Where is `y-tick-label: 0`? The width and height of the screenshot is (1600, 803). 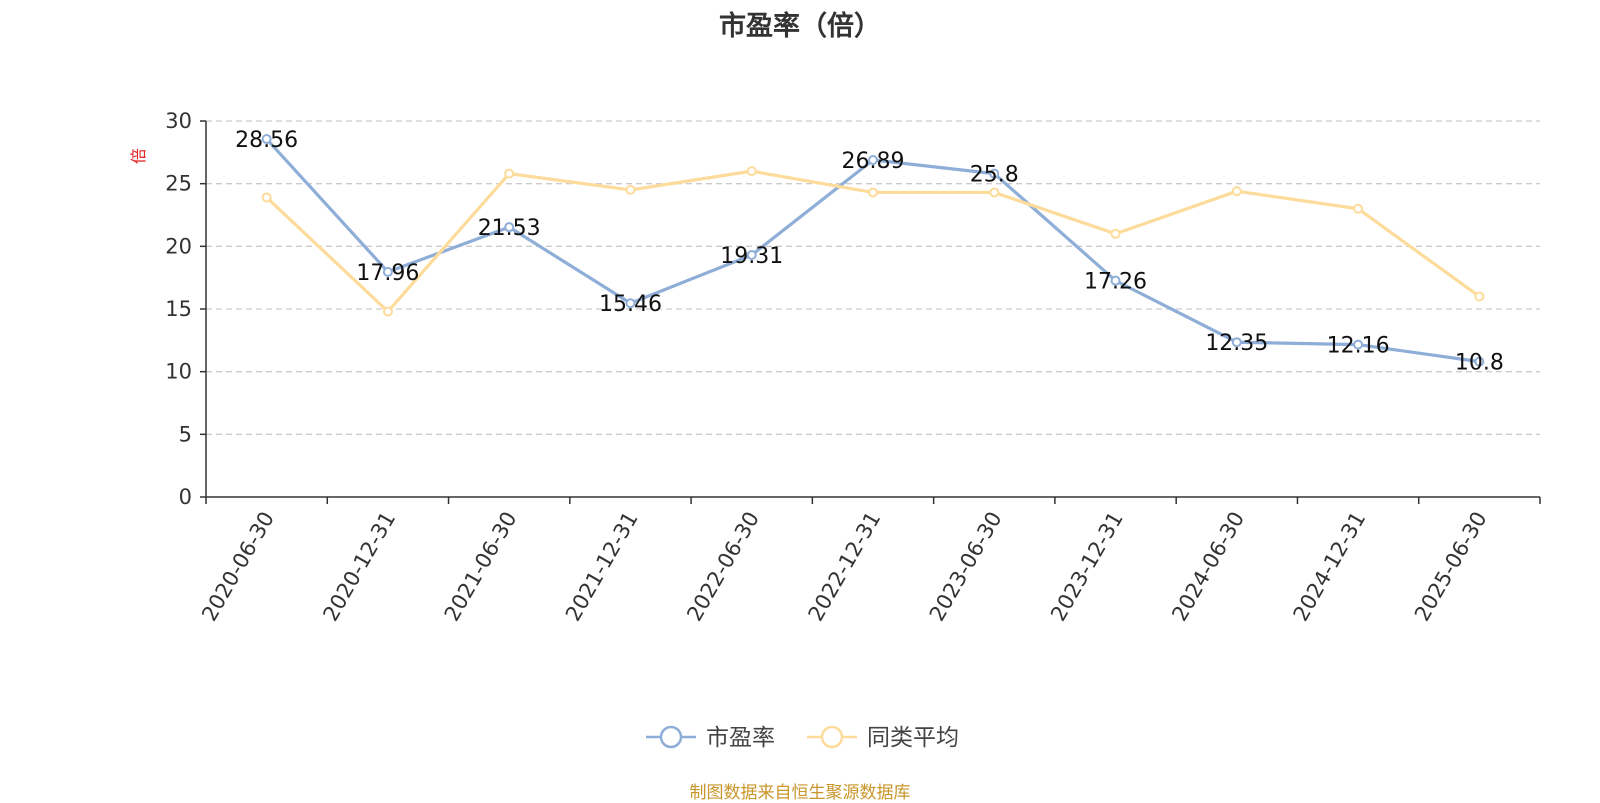 y-tick-label: 0 is located at coordinates (185, 497).